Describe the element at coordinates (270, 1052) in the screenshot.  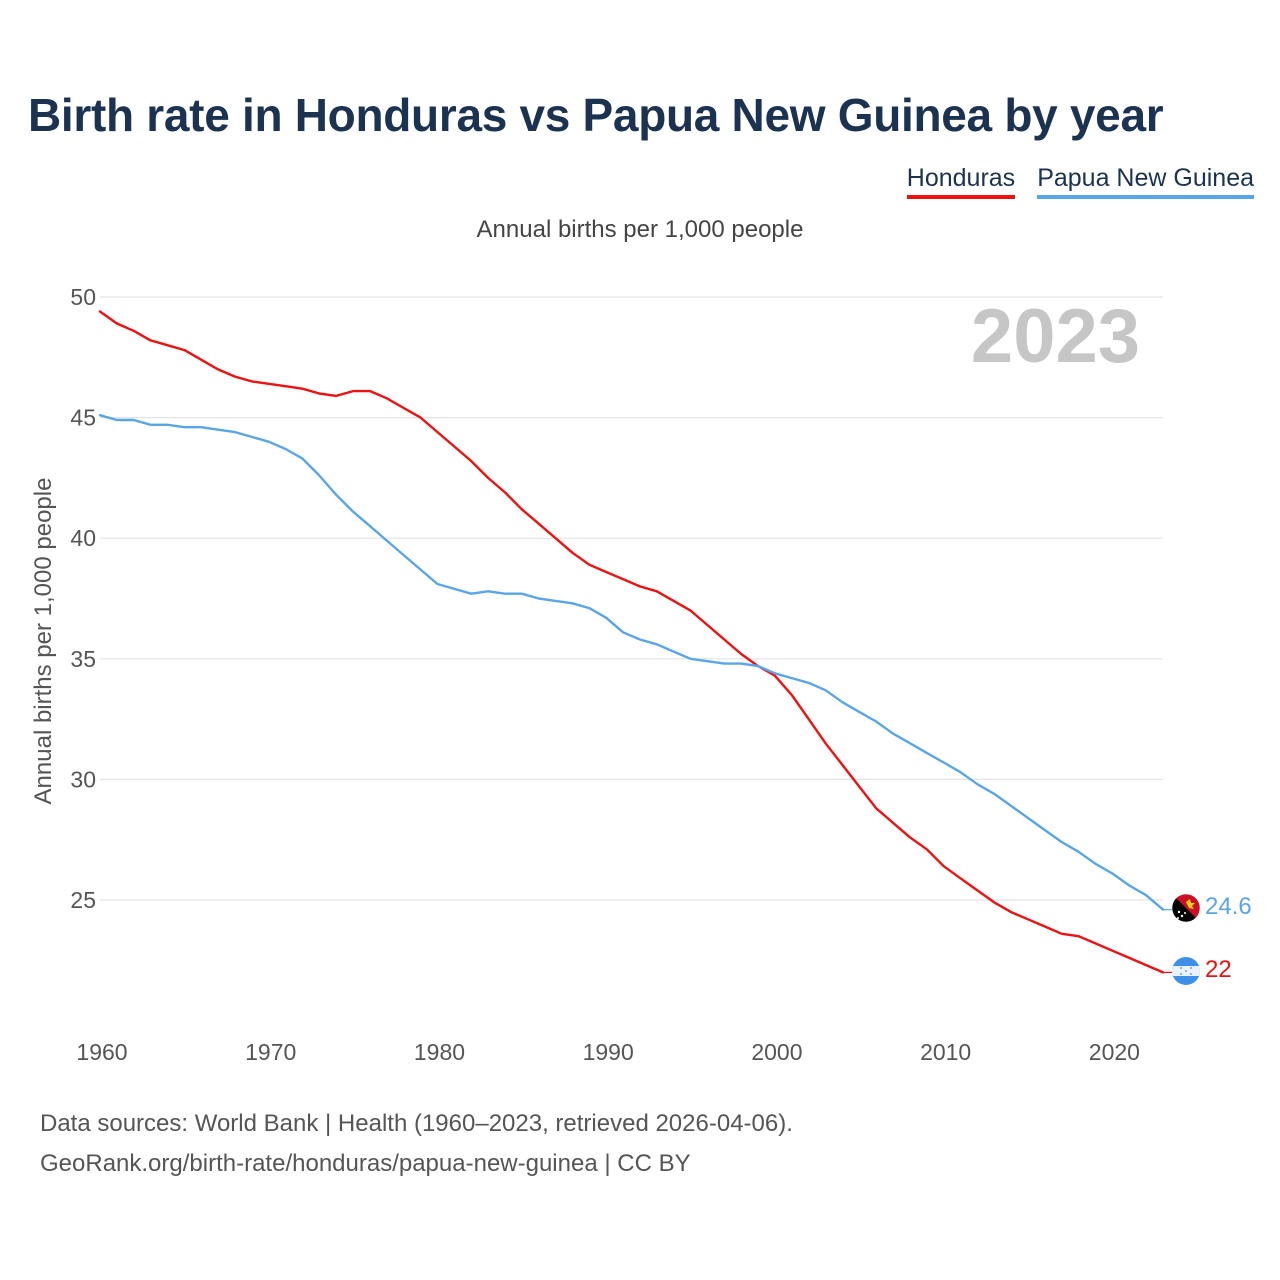
I see `x-tick-label: 1970` at that location.